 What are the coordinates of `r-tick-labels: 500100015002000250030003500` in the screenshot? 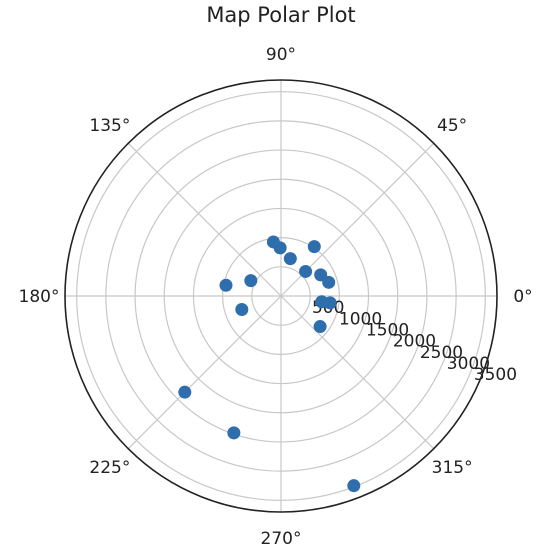 It's located at (414, 341).